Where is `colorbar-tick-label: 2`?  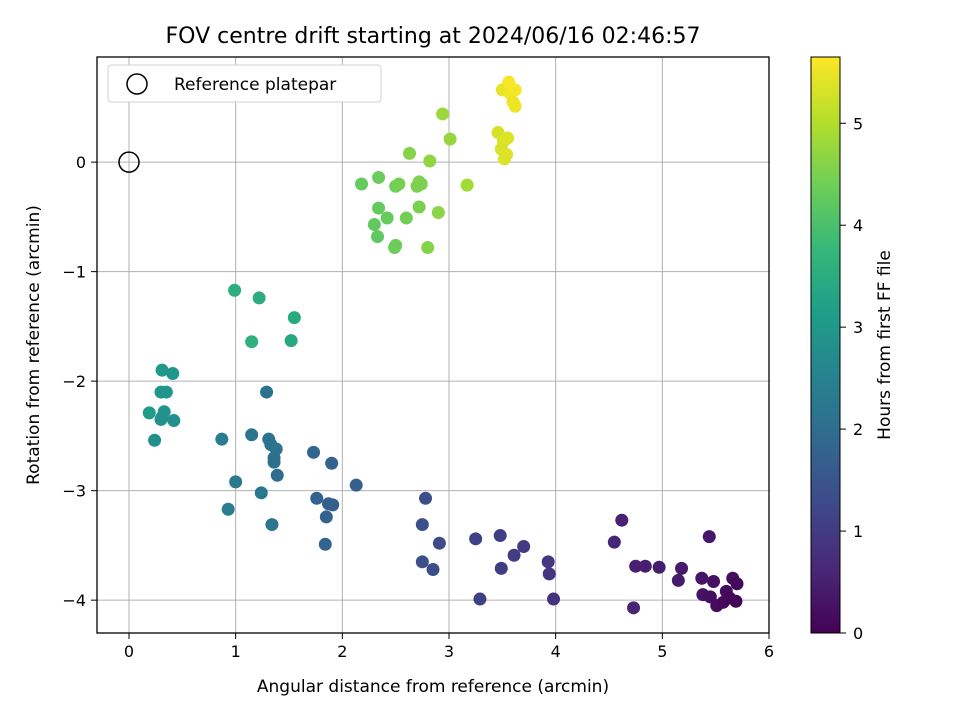
colorbar-tick-label: 2 is located at coordinates (858, 429).